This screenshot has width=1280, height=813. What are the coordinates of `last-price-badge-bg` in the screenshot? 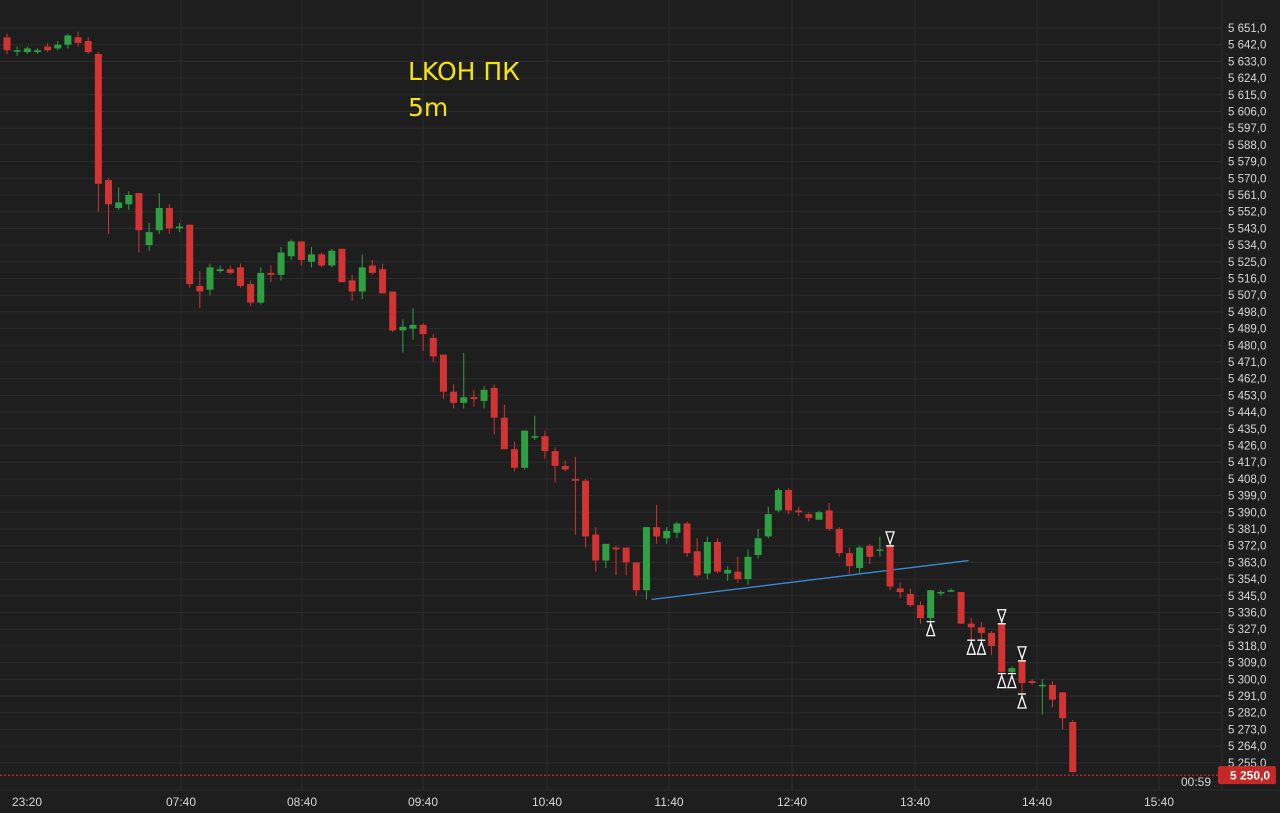 It's located at (1247, 775).